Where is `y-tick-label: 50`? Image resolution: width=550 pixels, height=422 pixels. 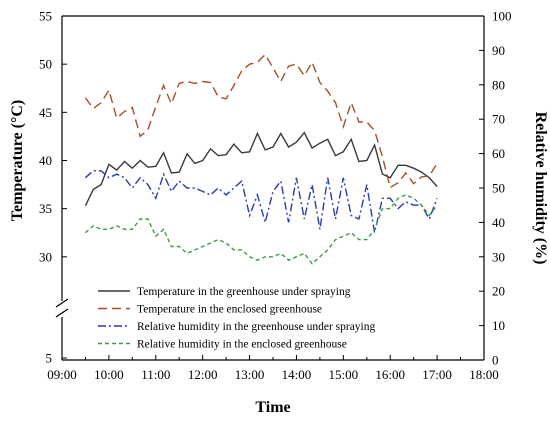
y-tick-label: 50 is located at coordinates (45, 64).